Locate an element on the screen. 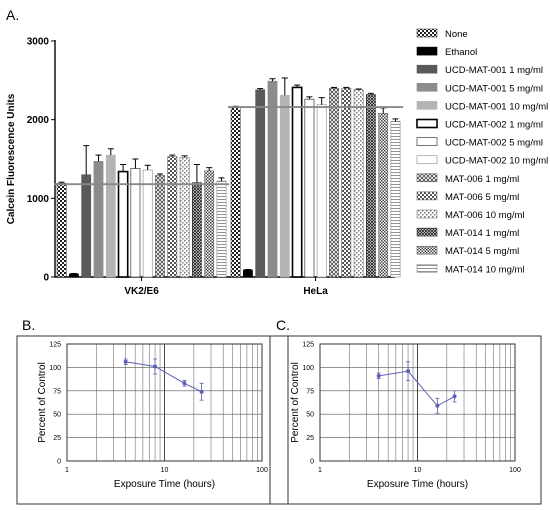 The height and width of the screenshot is (510, 550). legend-label: MAT-014 10 mg/ml is located at coordinates (485, 269).